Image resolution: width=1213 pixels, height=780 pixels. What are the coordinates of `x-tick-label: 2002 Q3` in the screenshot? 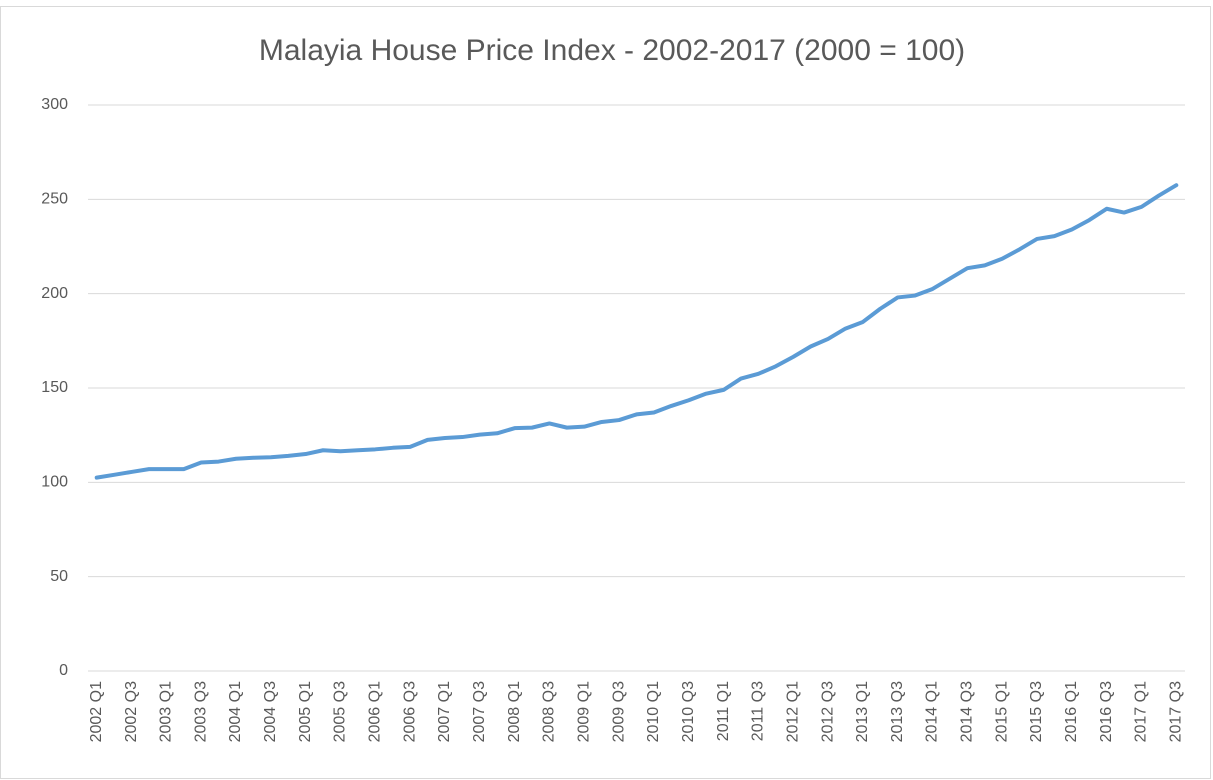 It's located at (131, 711).